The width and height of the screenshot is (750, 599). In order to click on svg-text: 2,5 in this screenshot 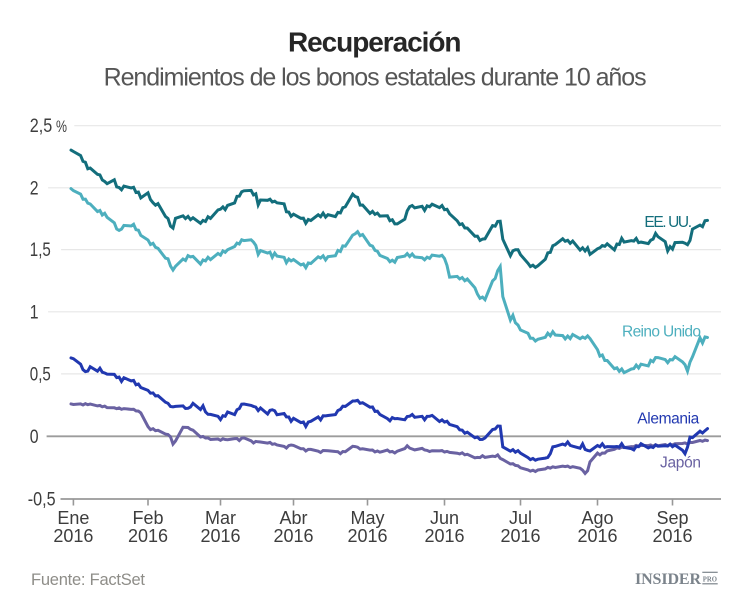, I will do `click(41, 126)`.